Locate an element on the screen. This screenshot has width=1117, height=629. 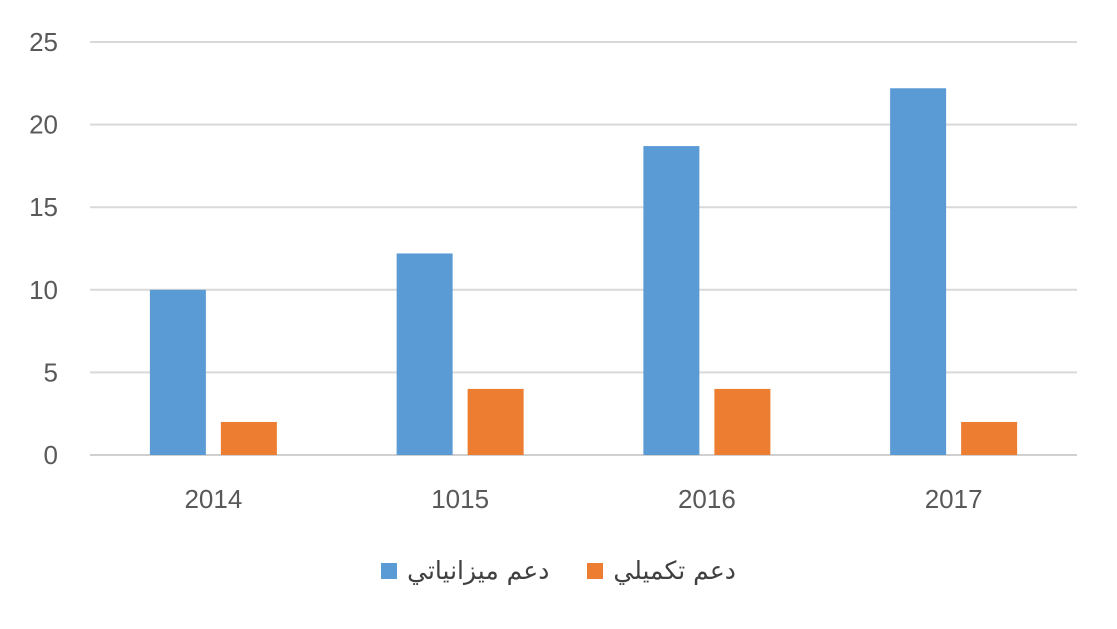
x-tick-label: 2017 is located at coordinates (954, 499).